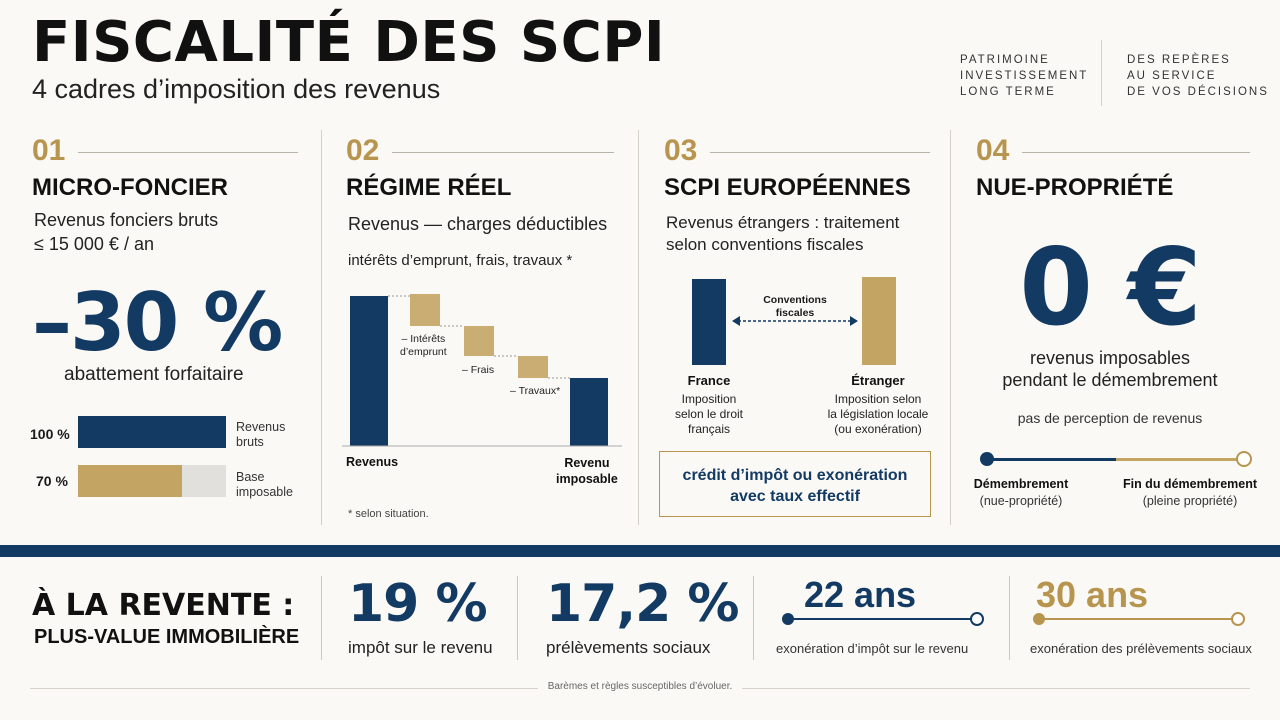 The image size is (1280, 720). Describe the element at coordinates (167, 637) in the screenshot. I see `revente-subtitle: PLUS-VALUE IMMOBILIÈRE` at that location.